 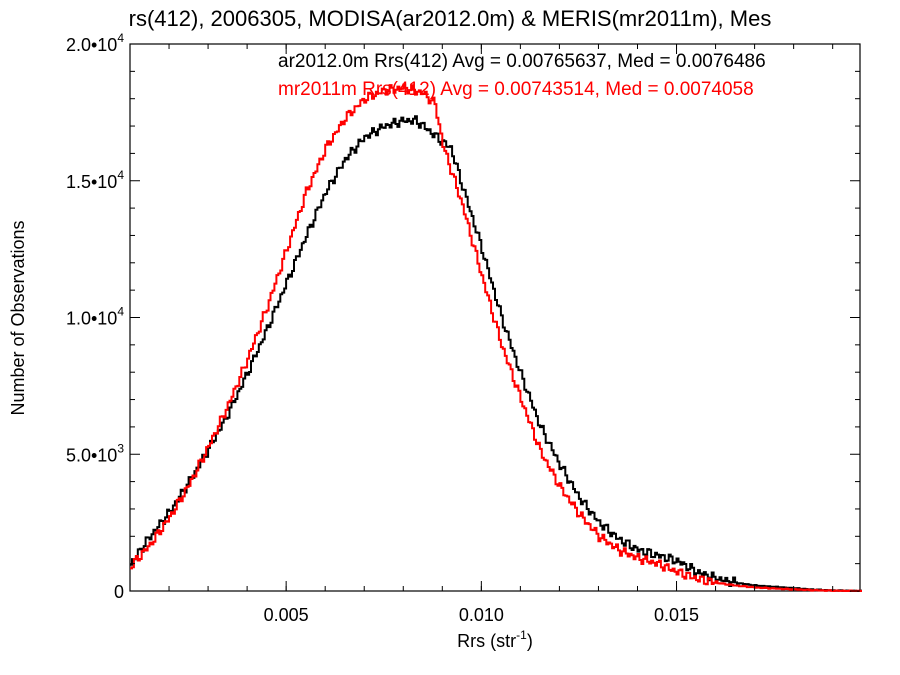 What do you see at coordinates (495, 639) in the screenshot?
I see `x-axis-label: Rrs (str-1)` at bounding box center [495, 639].